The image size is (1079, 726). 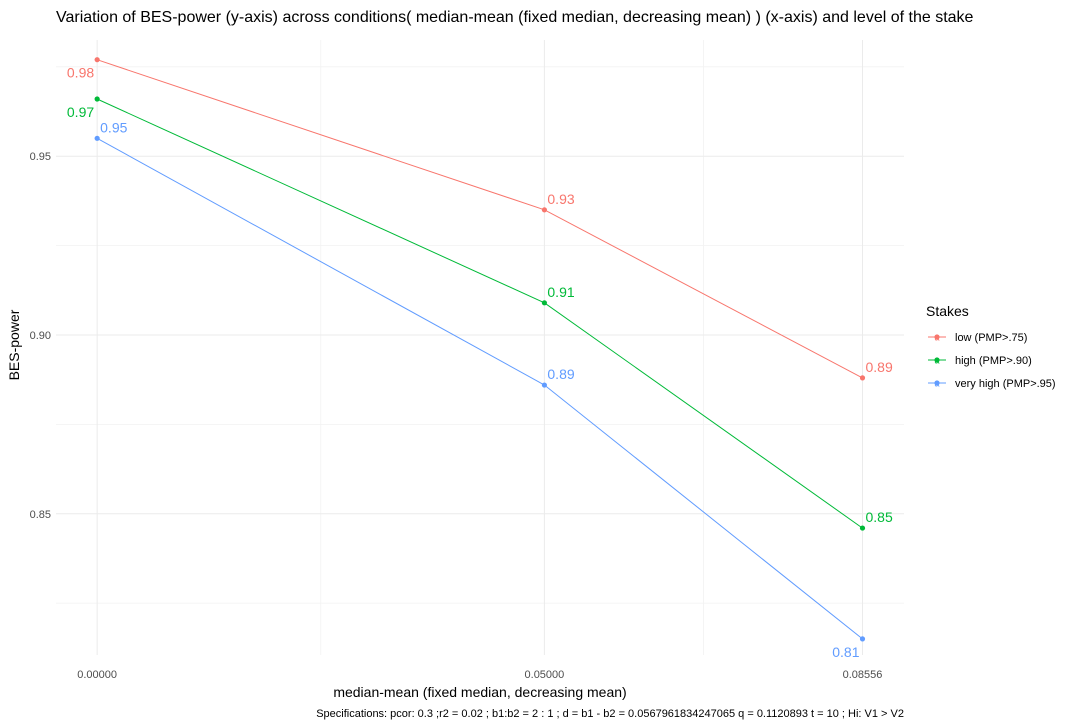 What do you see at coordinates (991, 338) in the screenshot?
I see `legend-label: low (PMP>.75)` at bounding box center [991, 338].